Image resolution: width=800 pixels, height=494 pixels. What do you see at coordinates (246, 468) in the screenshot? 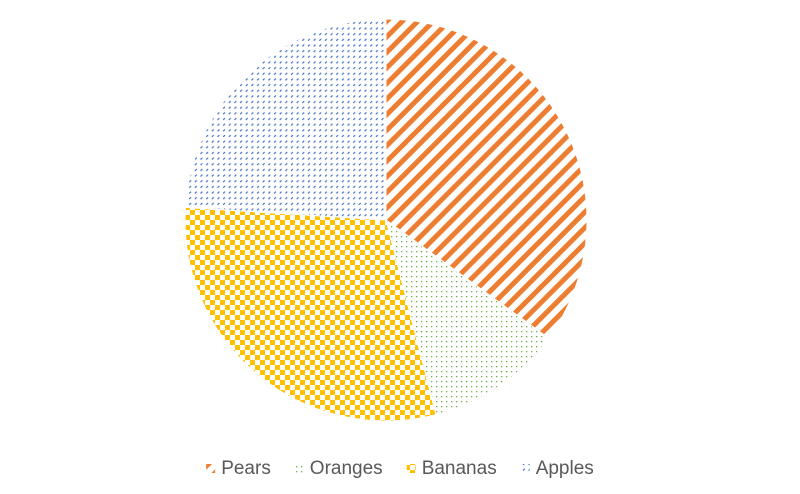
I see `legend-label-pears: Pears` at bounding box center [246, 468].